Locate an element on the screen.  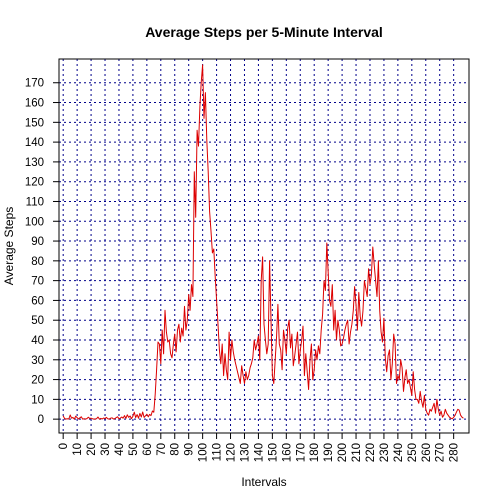
x-tick-label: 140 is located at coordinates (259, 452).